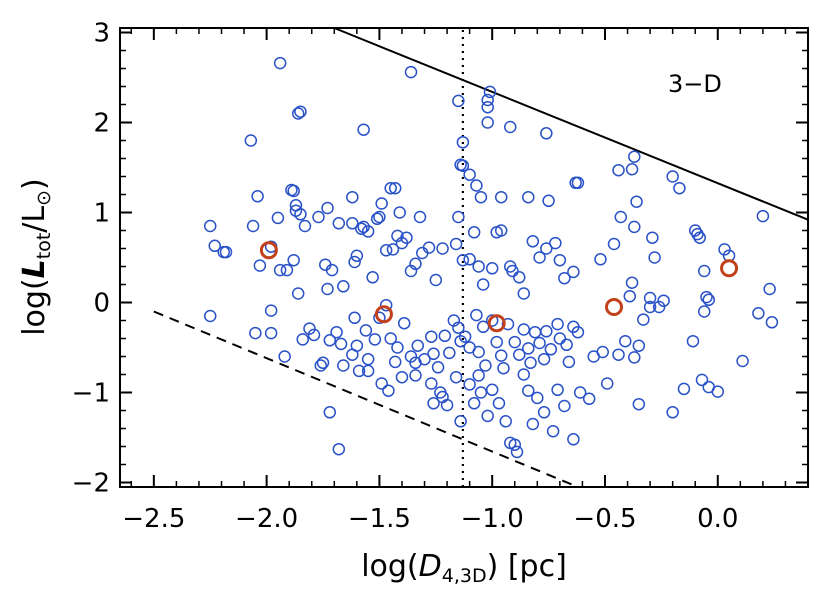 Image resolution: width=825 pixels, height=589 pixels. What do you see at coordinates (379, 519) in the screenshot?
I see `x-tick-label: −1.5` at bounding box center [379, 519].